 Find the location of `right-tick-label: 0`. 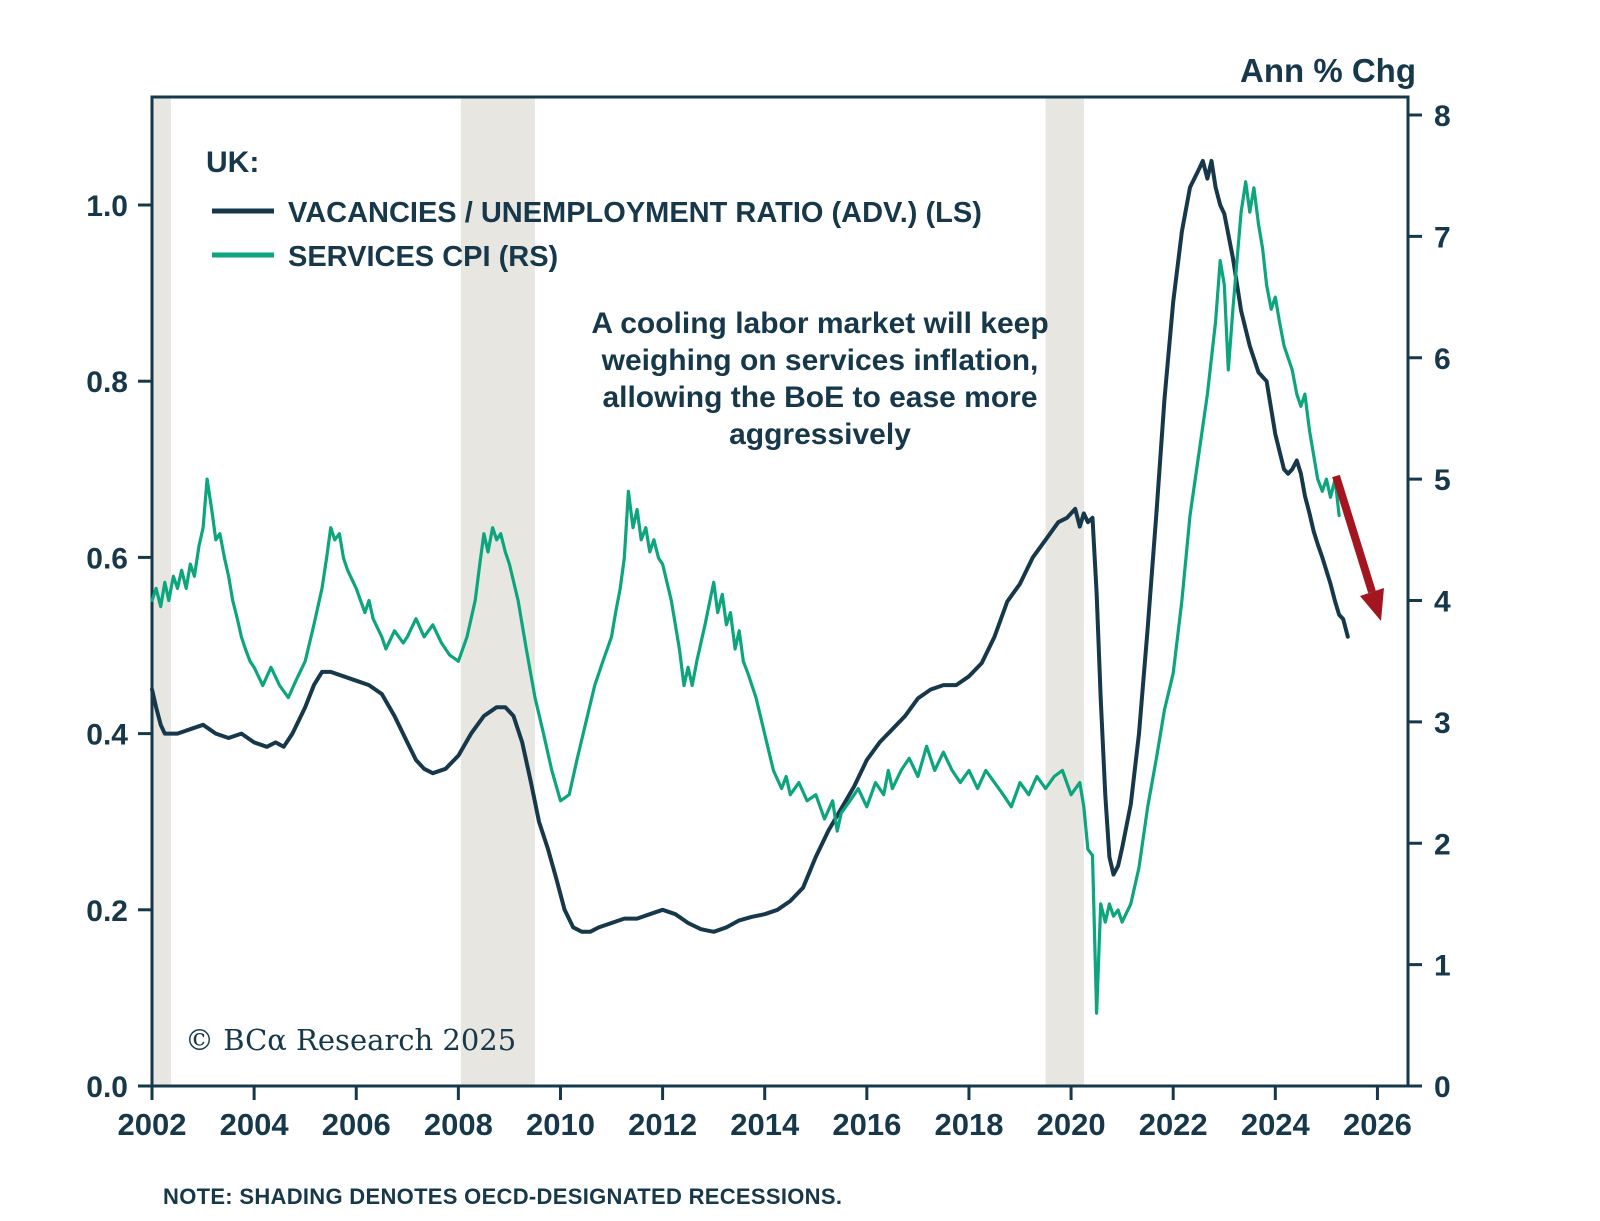

right-tick-label: 0 is located at coordinates (1442, 1087).